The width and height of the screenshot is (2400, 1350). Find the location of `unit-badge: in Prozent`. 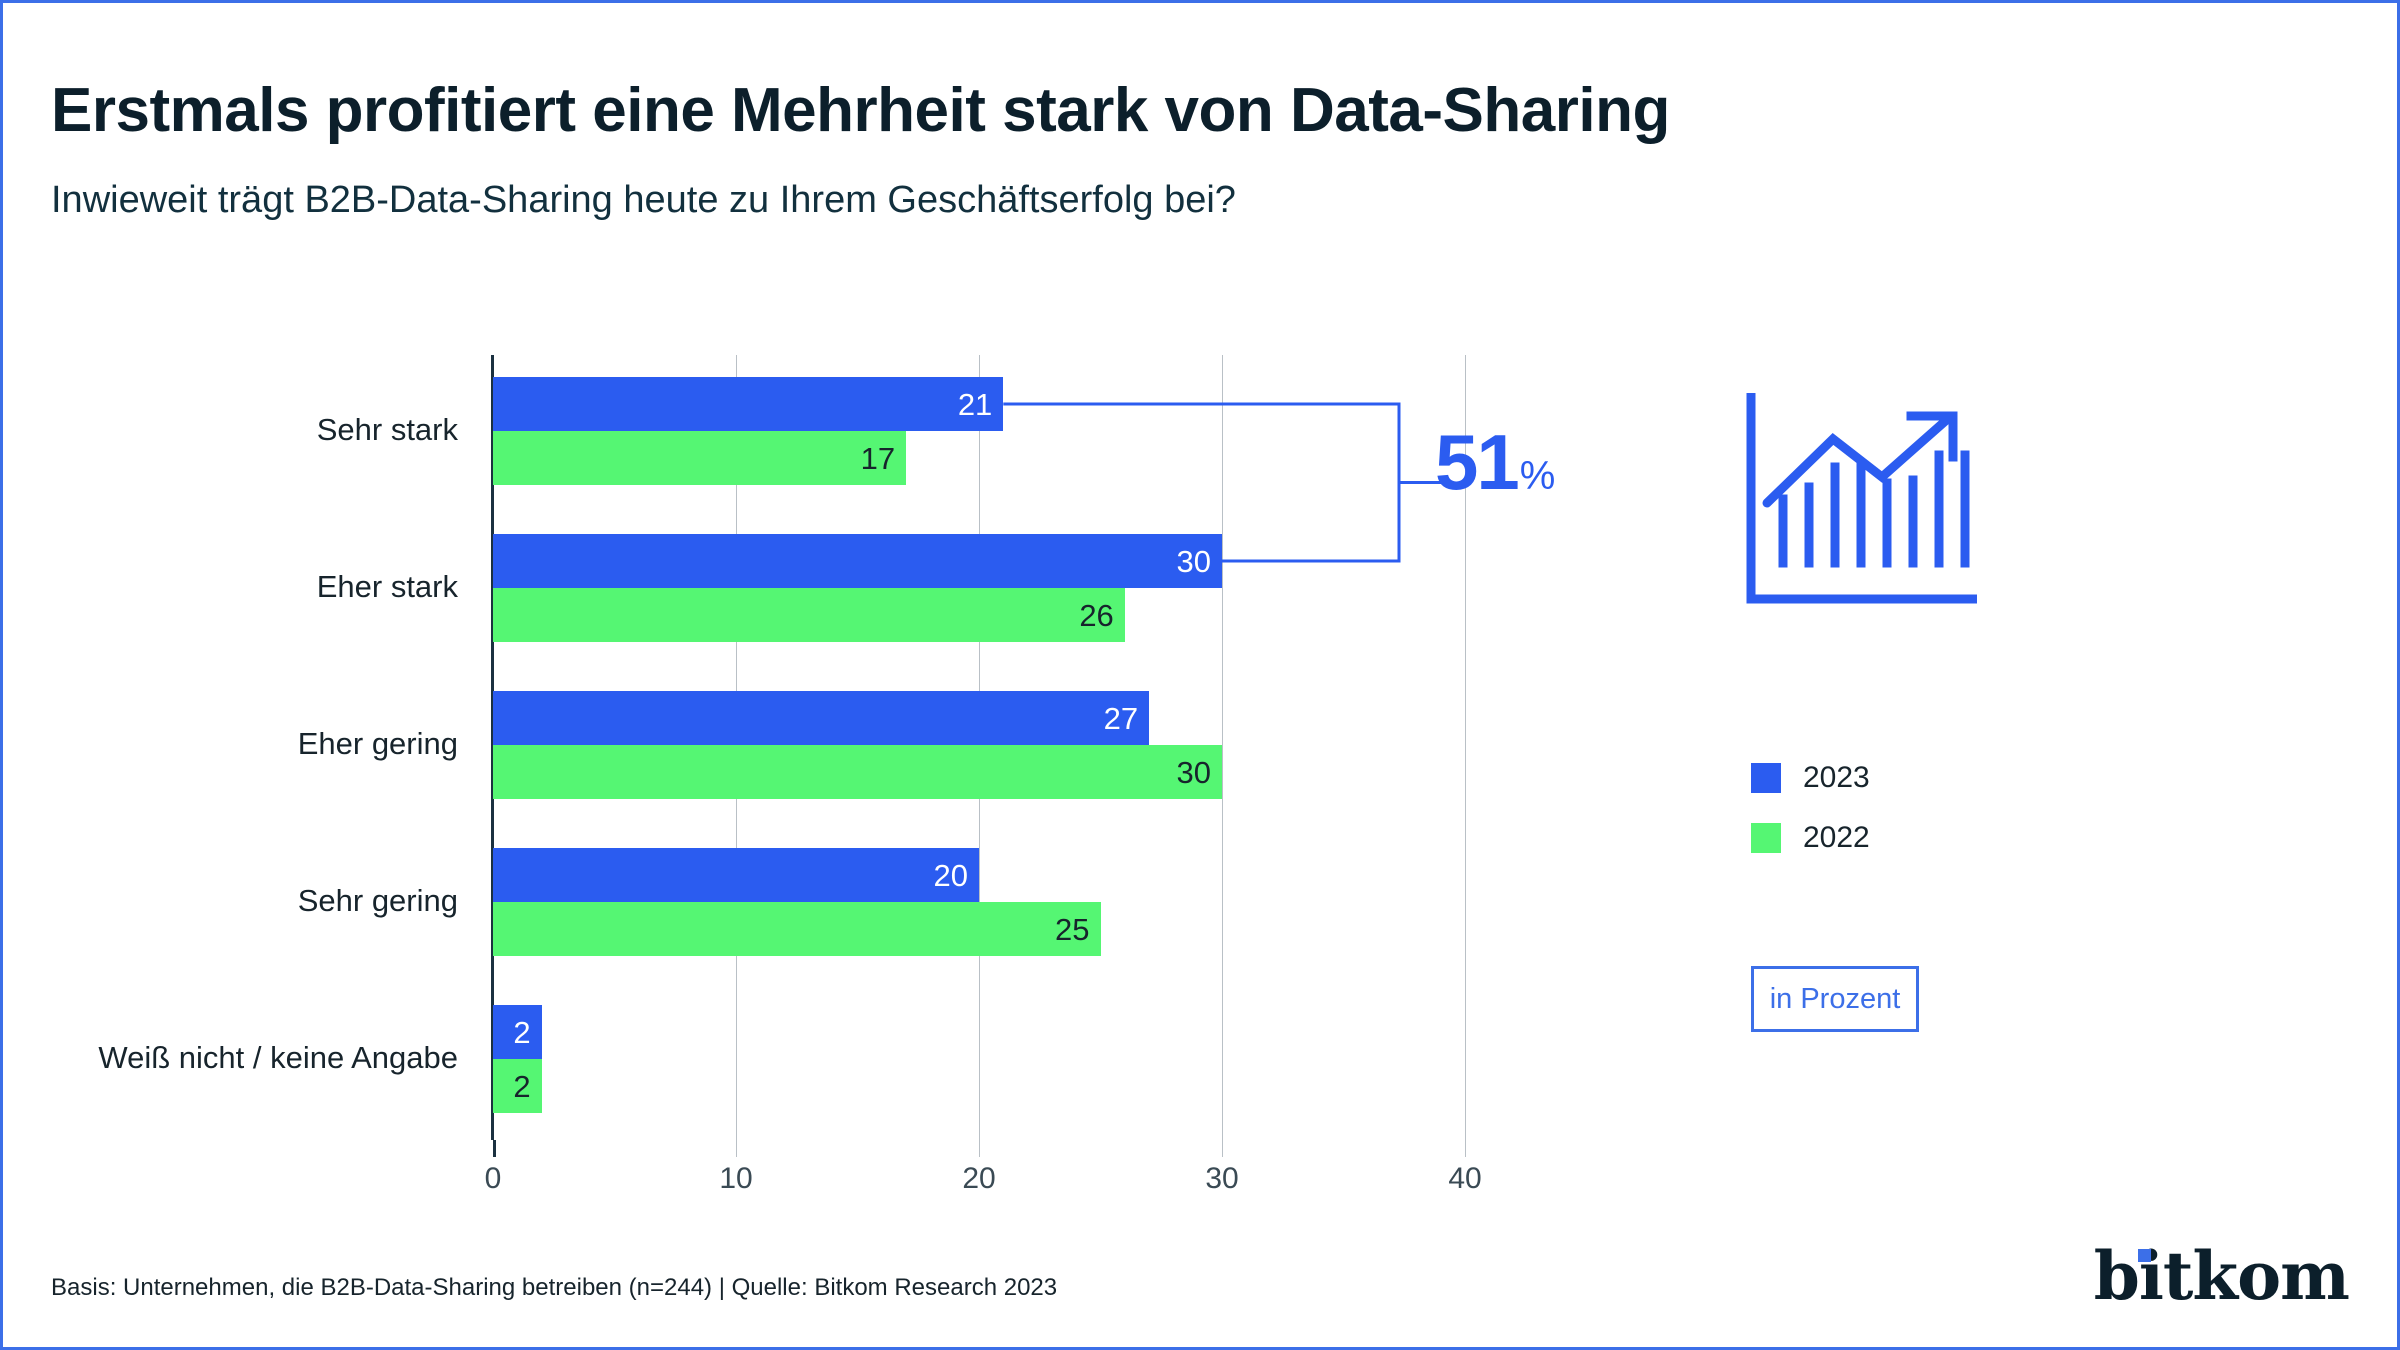

unit-badge: in Prozent is located at coordinates (1835, 999).